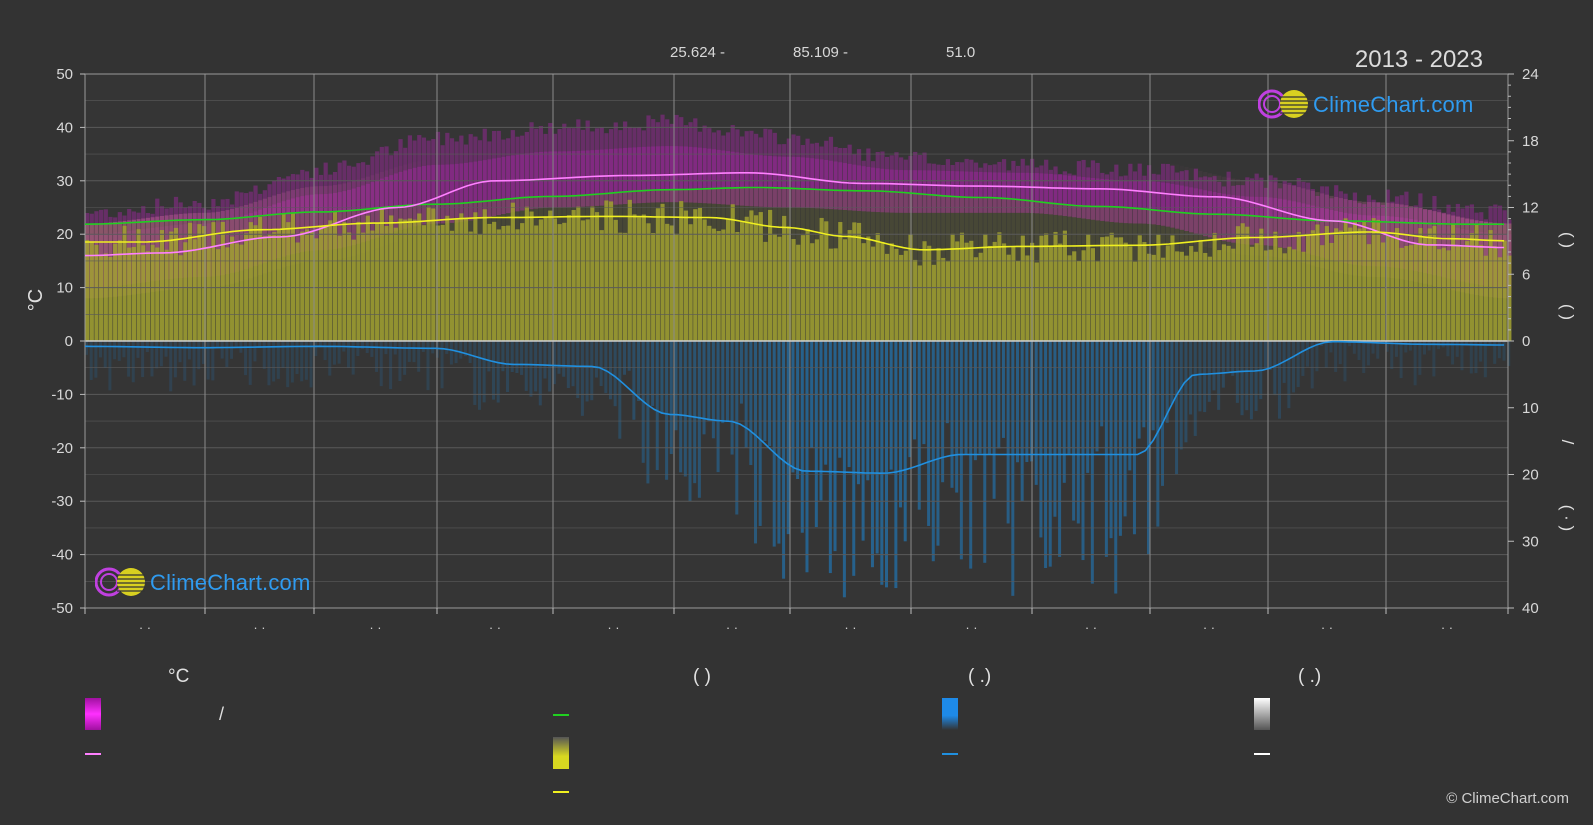 The width and height of the screenshot is (1593, 825). What do you see at coordinates (1526, 341) in the screenshot?
I see `right-hours-tick-label: 0` at bounding box center [1526, 341].